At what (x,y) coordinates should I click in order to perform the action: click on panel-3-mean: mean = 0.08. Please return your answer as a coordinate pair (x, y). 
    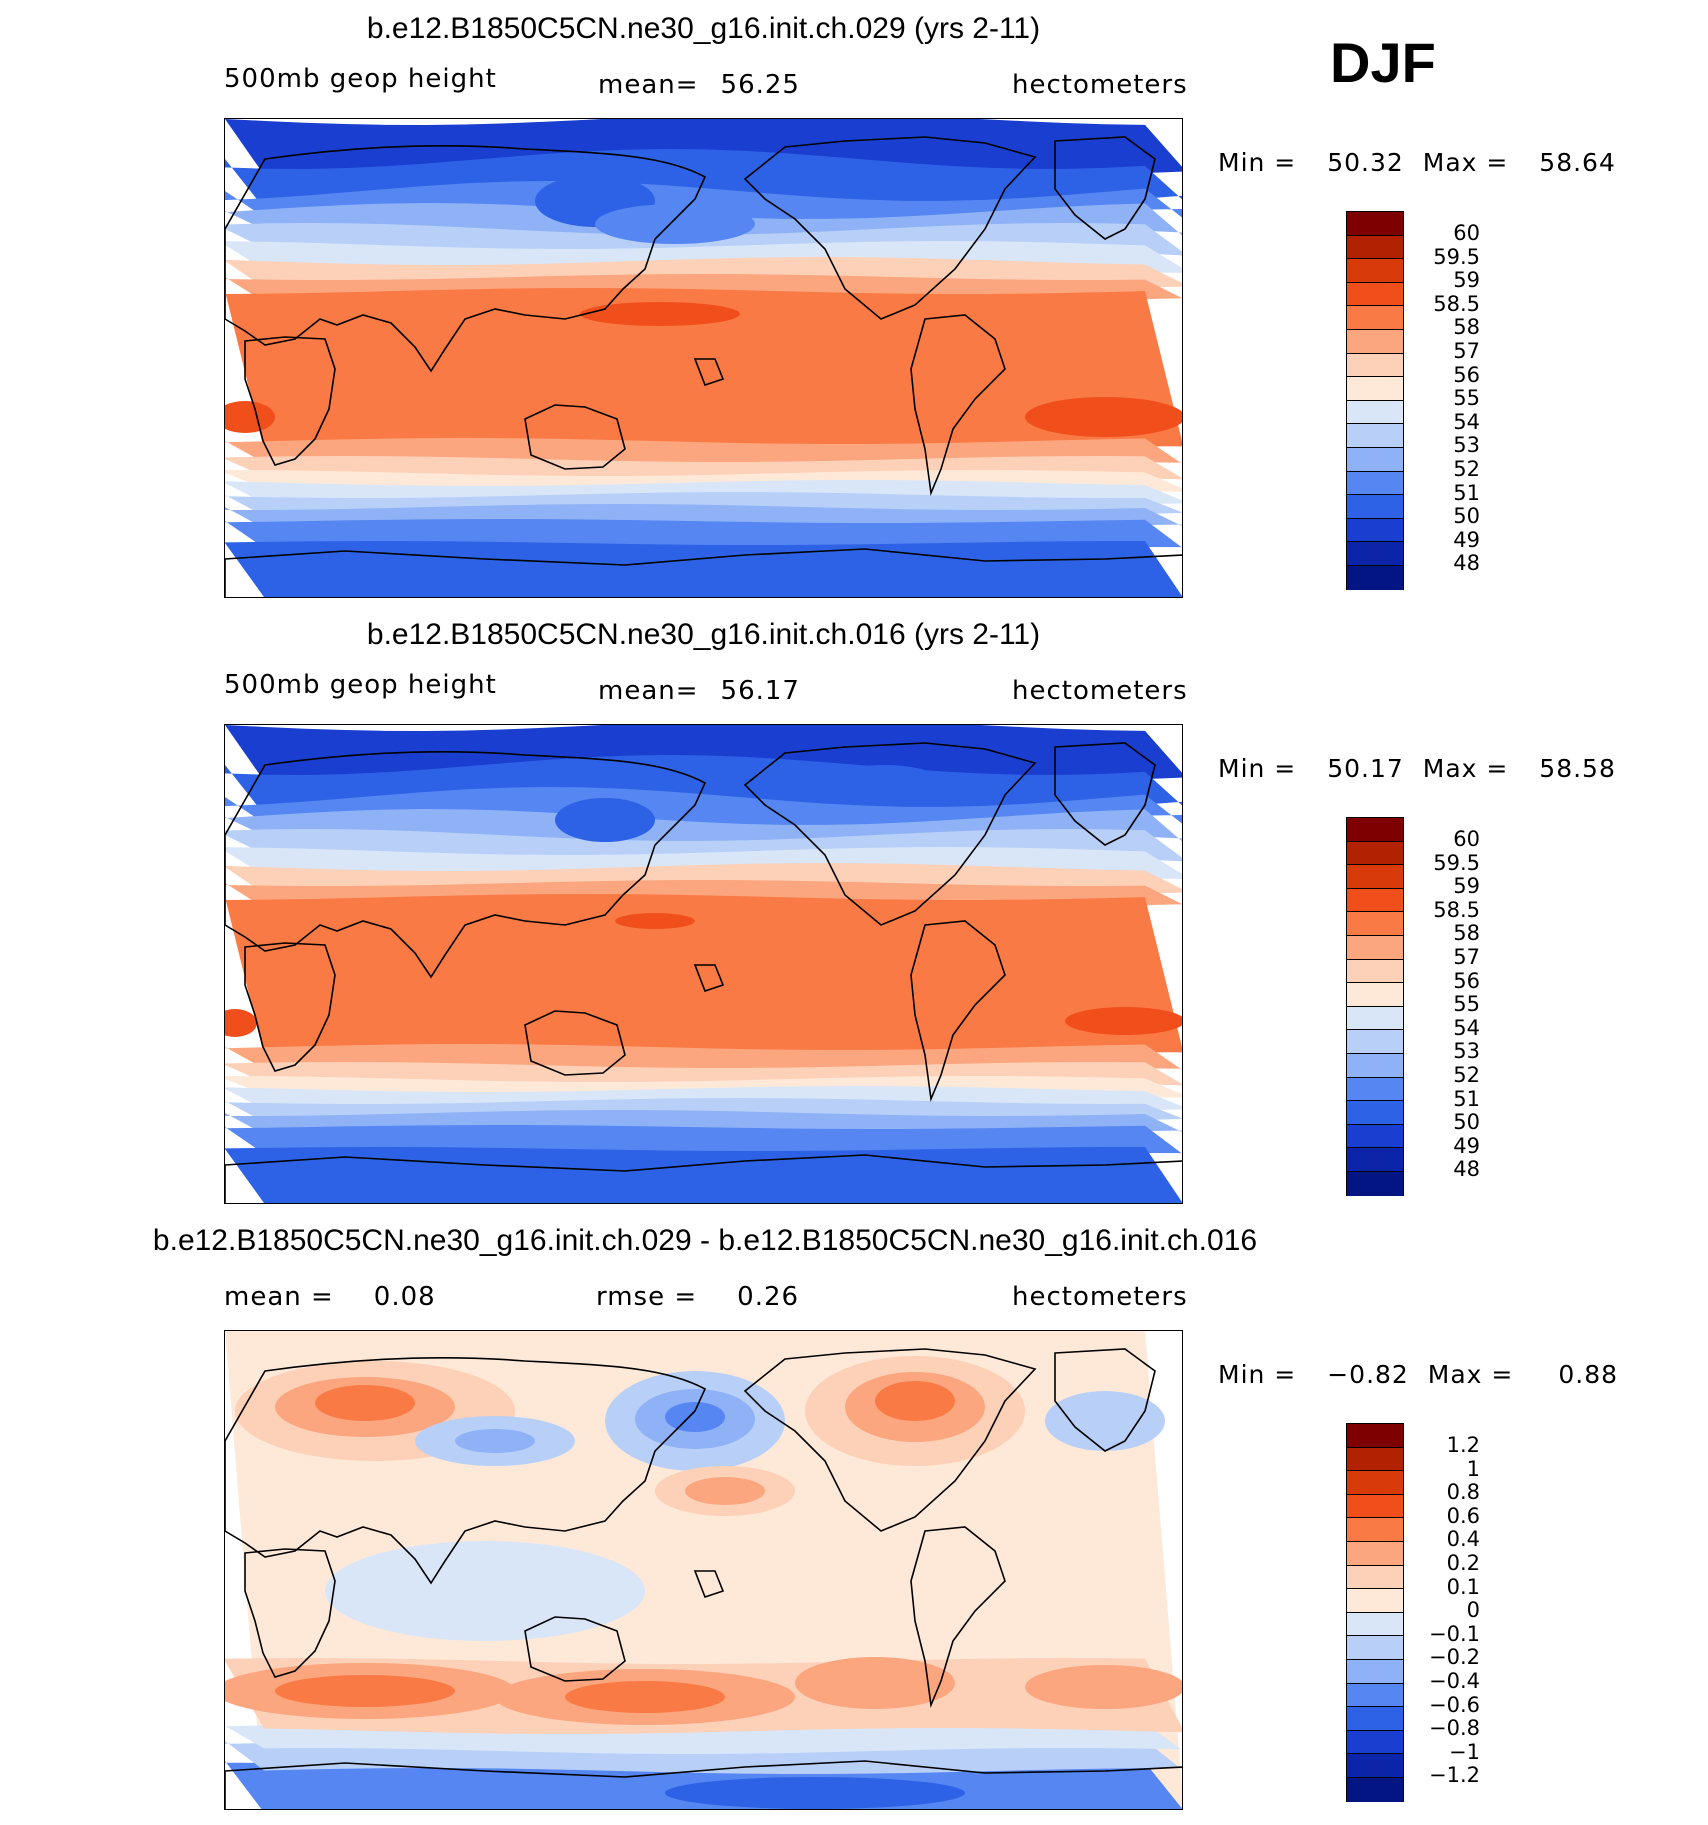
    Looking at the image, I should click on (330, 1297).